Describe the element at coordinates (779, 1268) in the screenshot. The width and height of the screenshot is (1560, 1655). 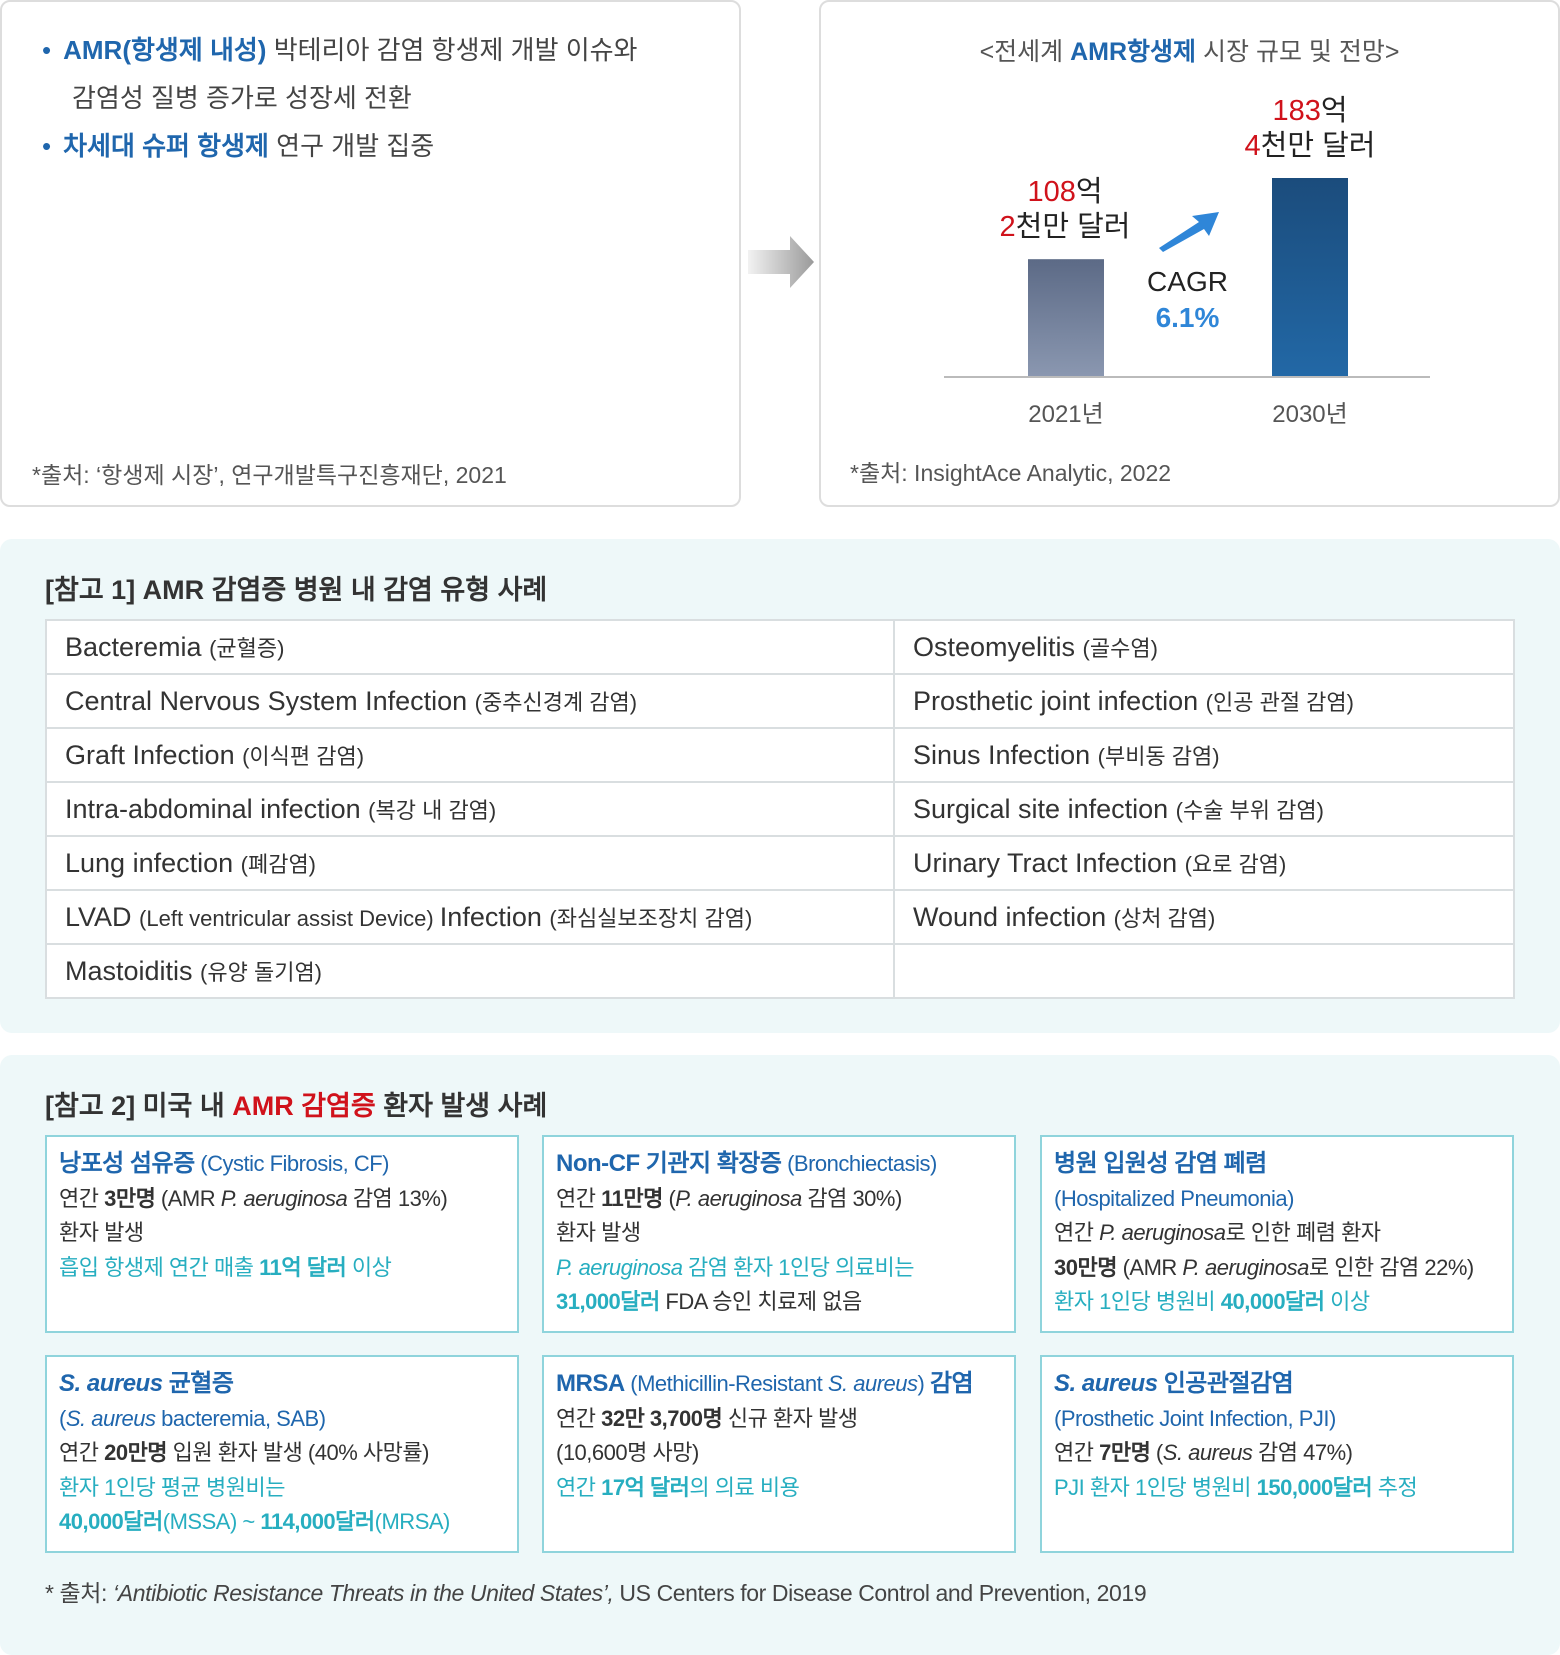
I see `card-line: P. aeruginosa 감염 환자 1인당 의료비는` at that location.